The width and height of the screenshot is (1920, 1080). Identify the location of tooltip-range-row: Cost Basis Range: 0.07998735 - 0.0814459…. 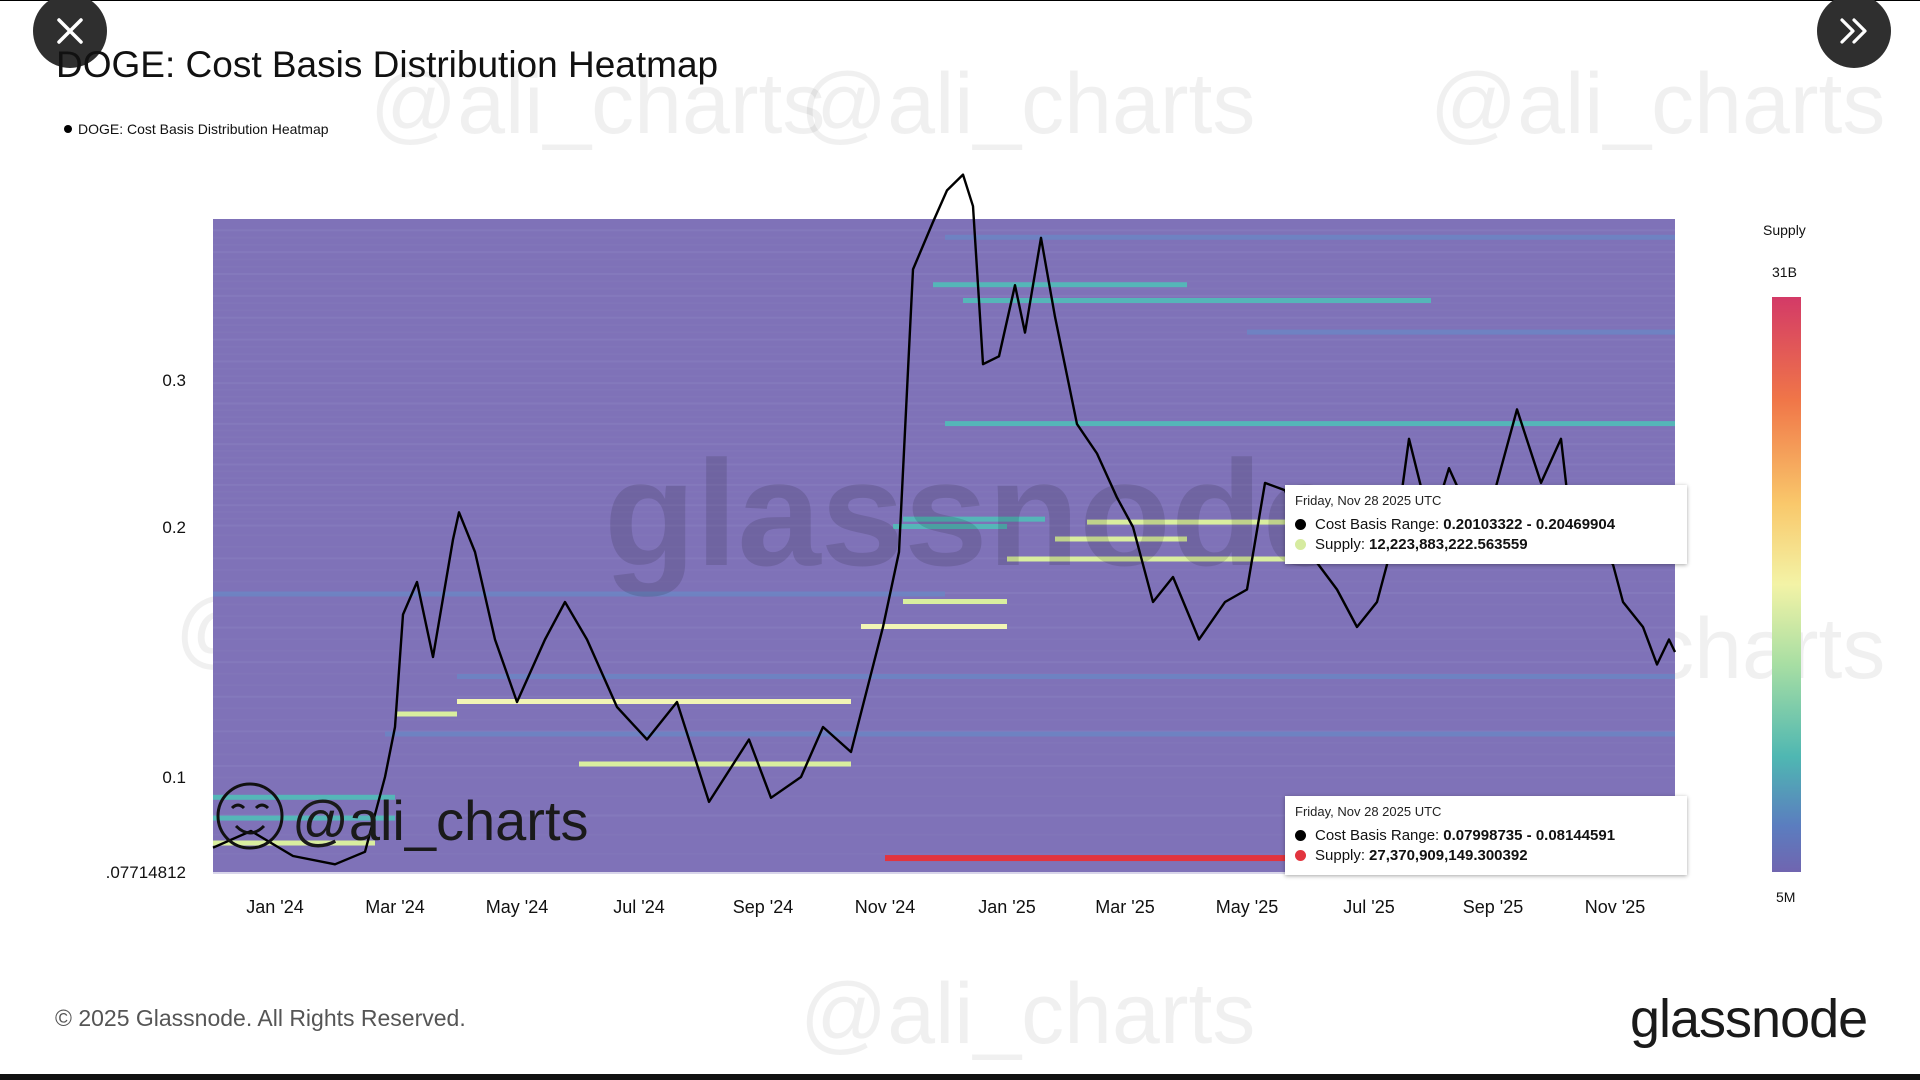
(1486, 835).